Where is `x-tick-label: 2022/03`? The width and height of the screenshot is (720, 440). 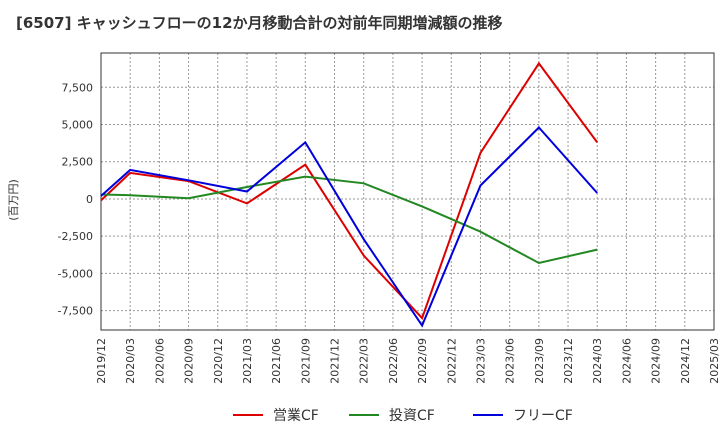 x-tick-label: 2022/03 is located at coordinates (364, 361).